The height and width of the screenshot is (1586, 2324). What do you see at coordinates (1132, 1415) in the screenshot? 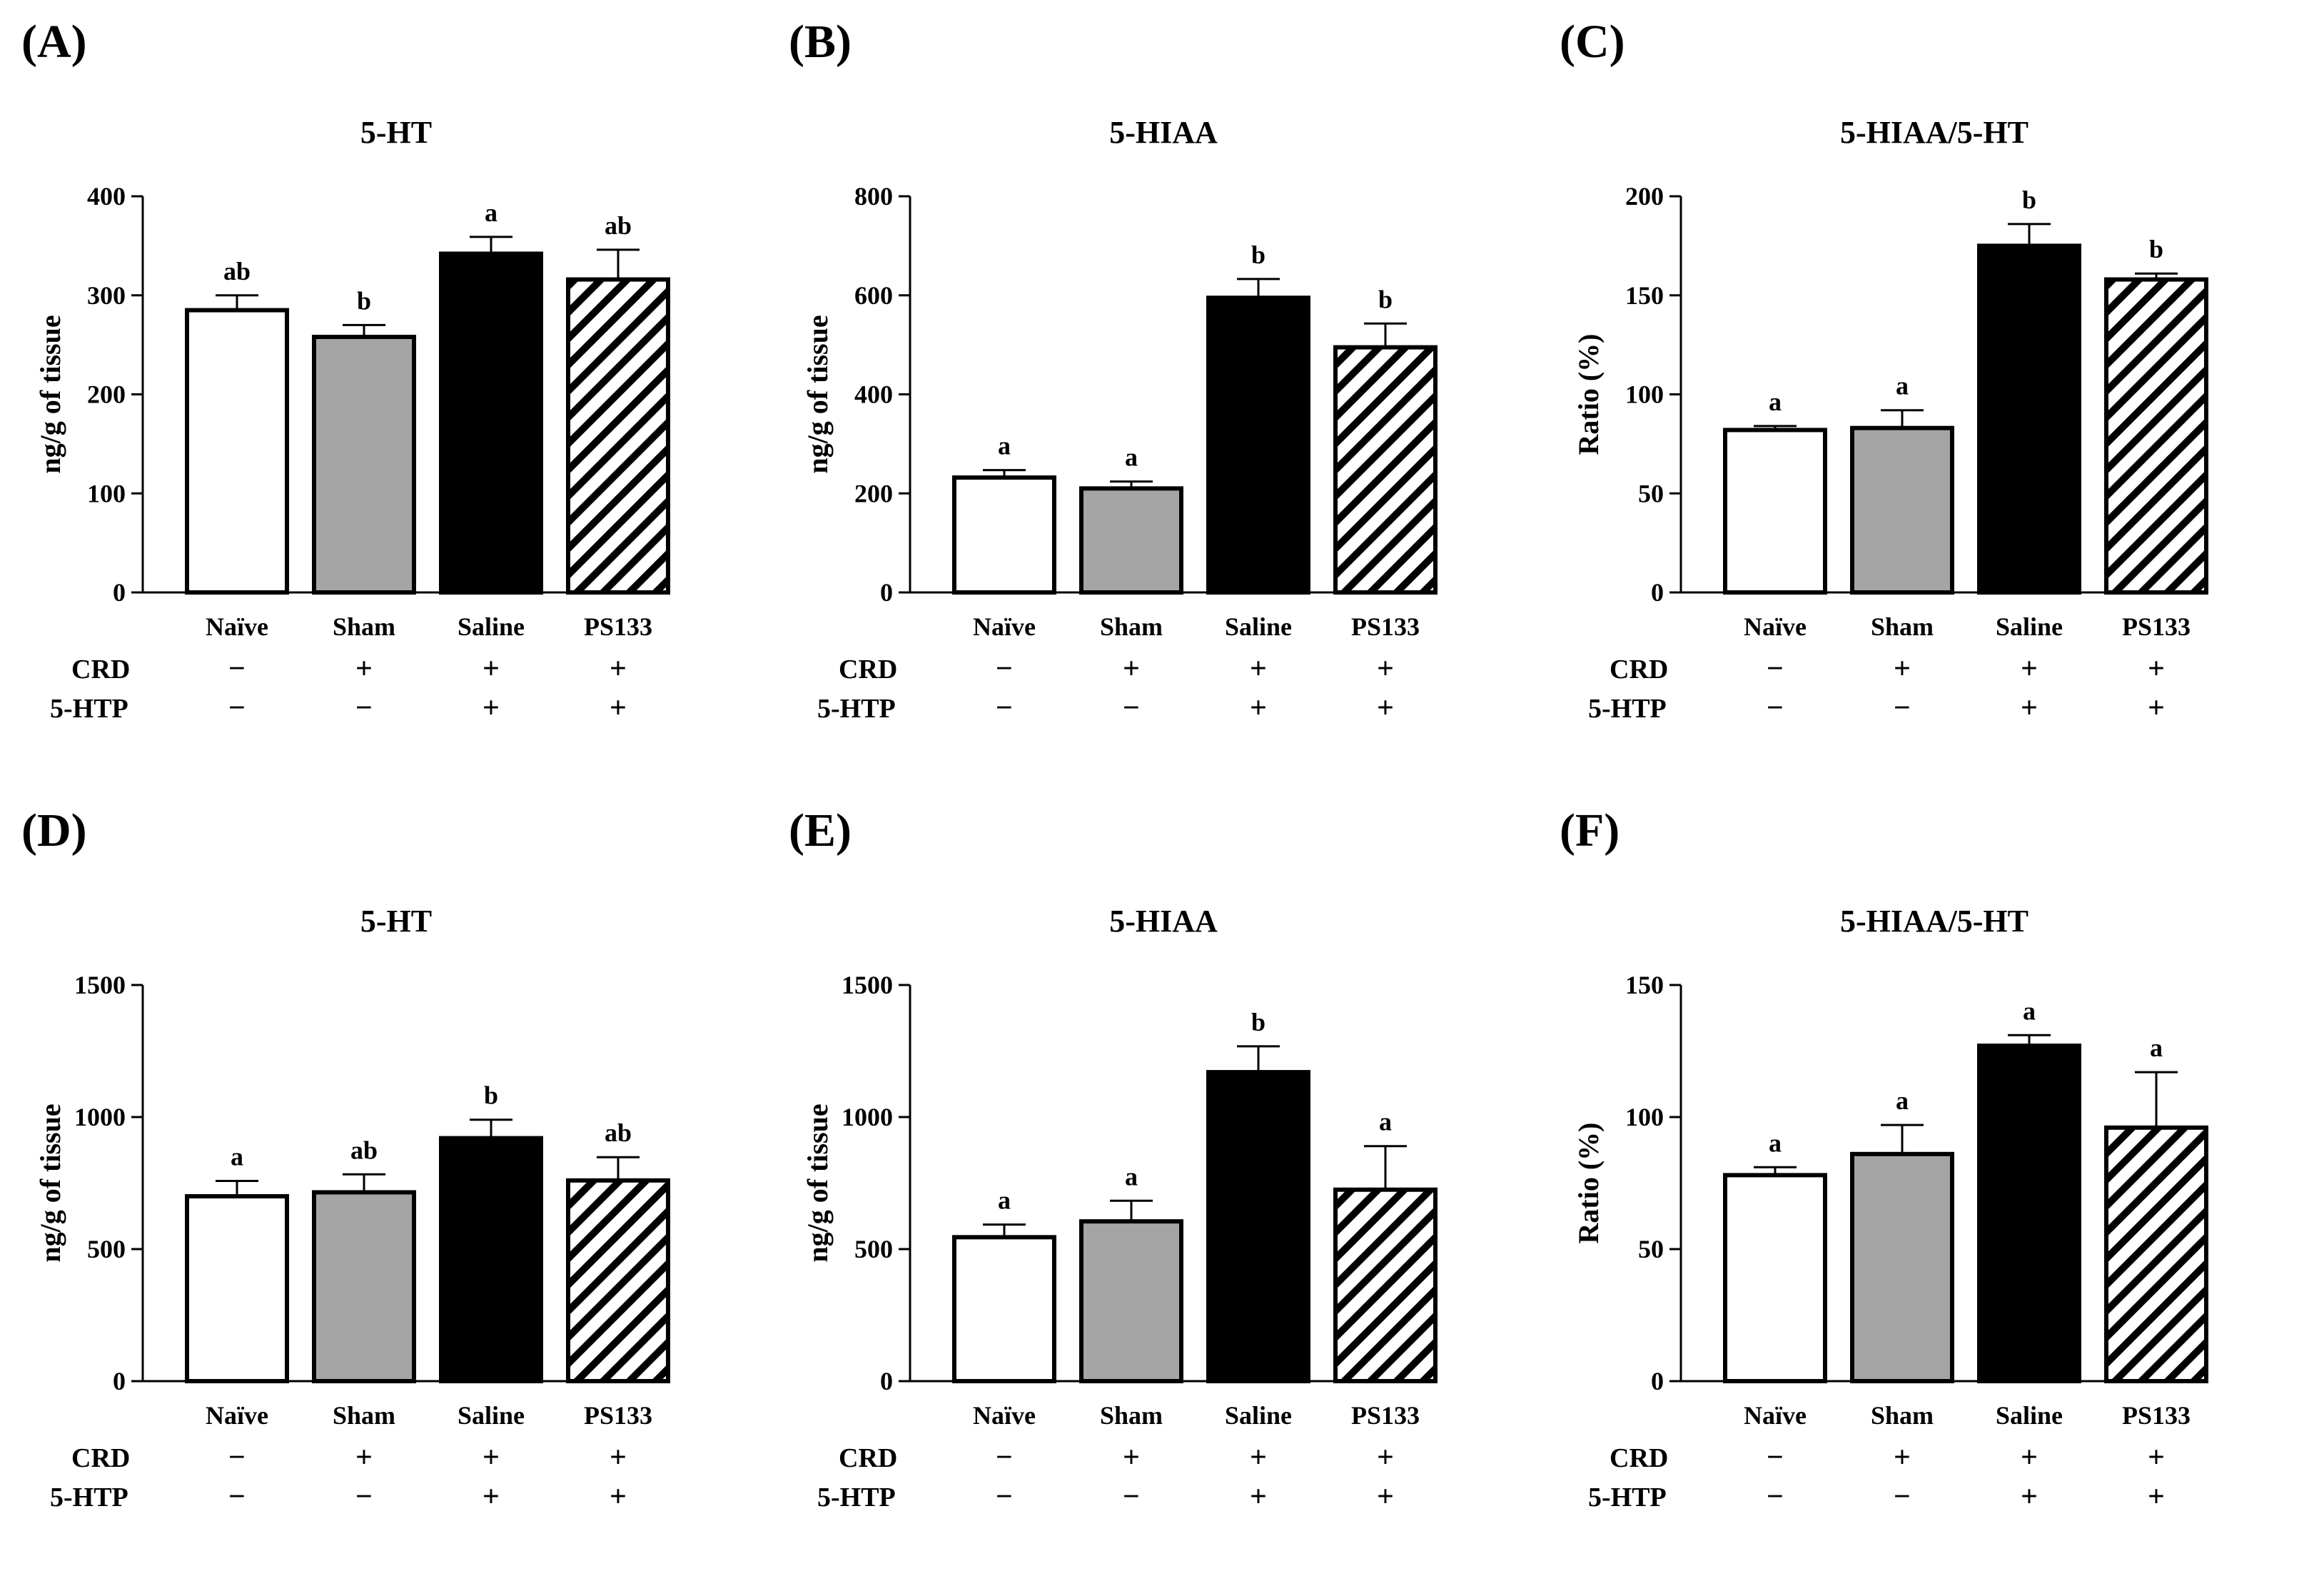
I see `x-category-label: Sham` at bounding box center [1132, 1415].